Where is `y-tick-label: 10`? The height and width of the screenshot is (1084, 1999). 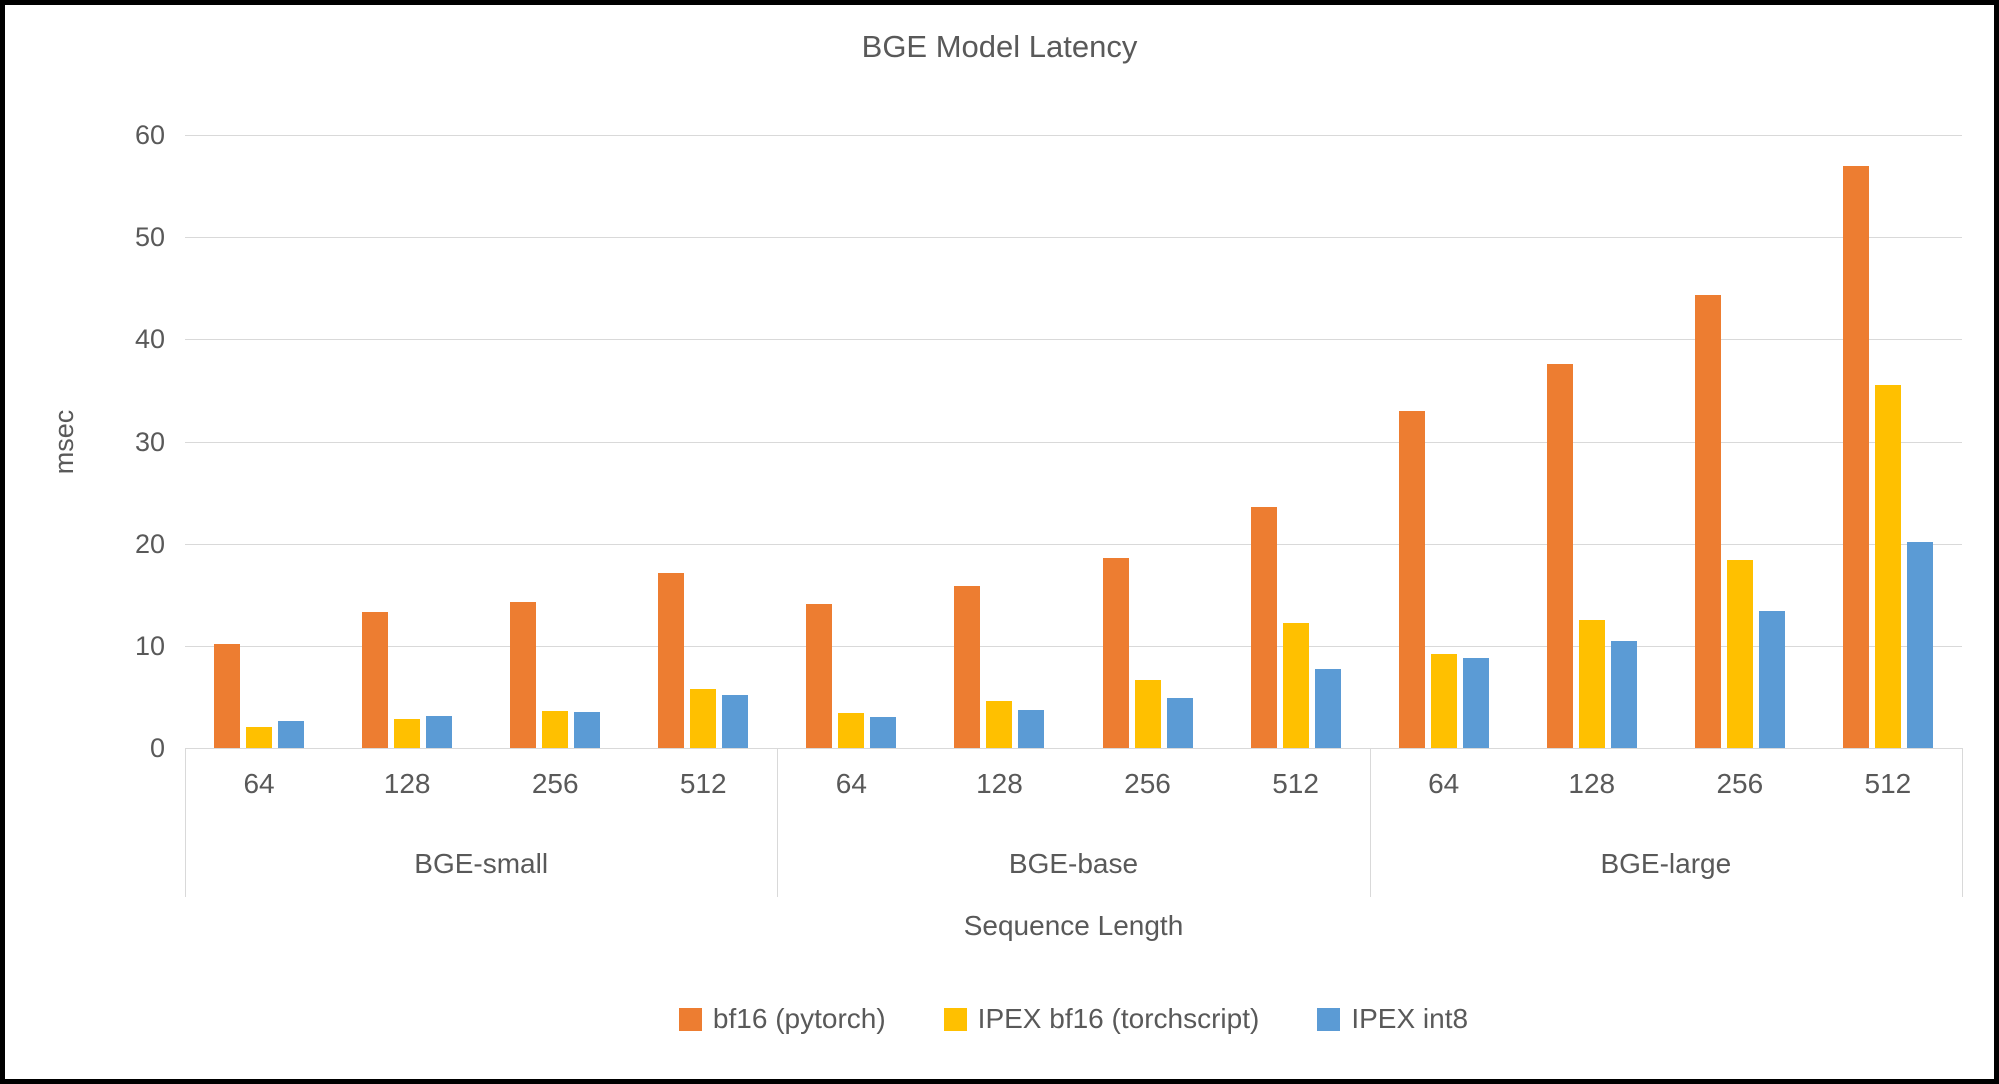 y-tick-label: 10 is located at coordinates (149, 645).